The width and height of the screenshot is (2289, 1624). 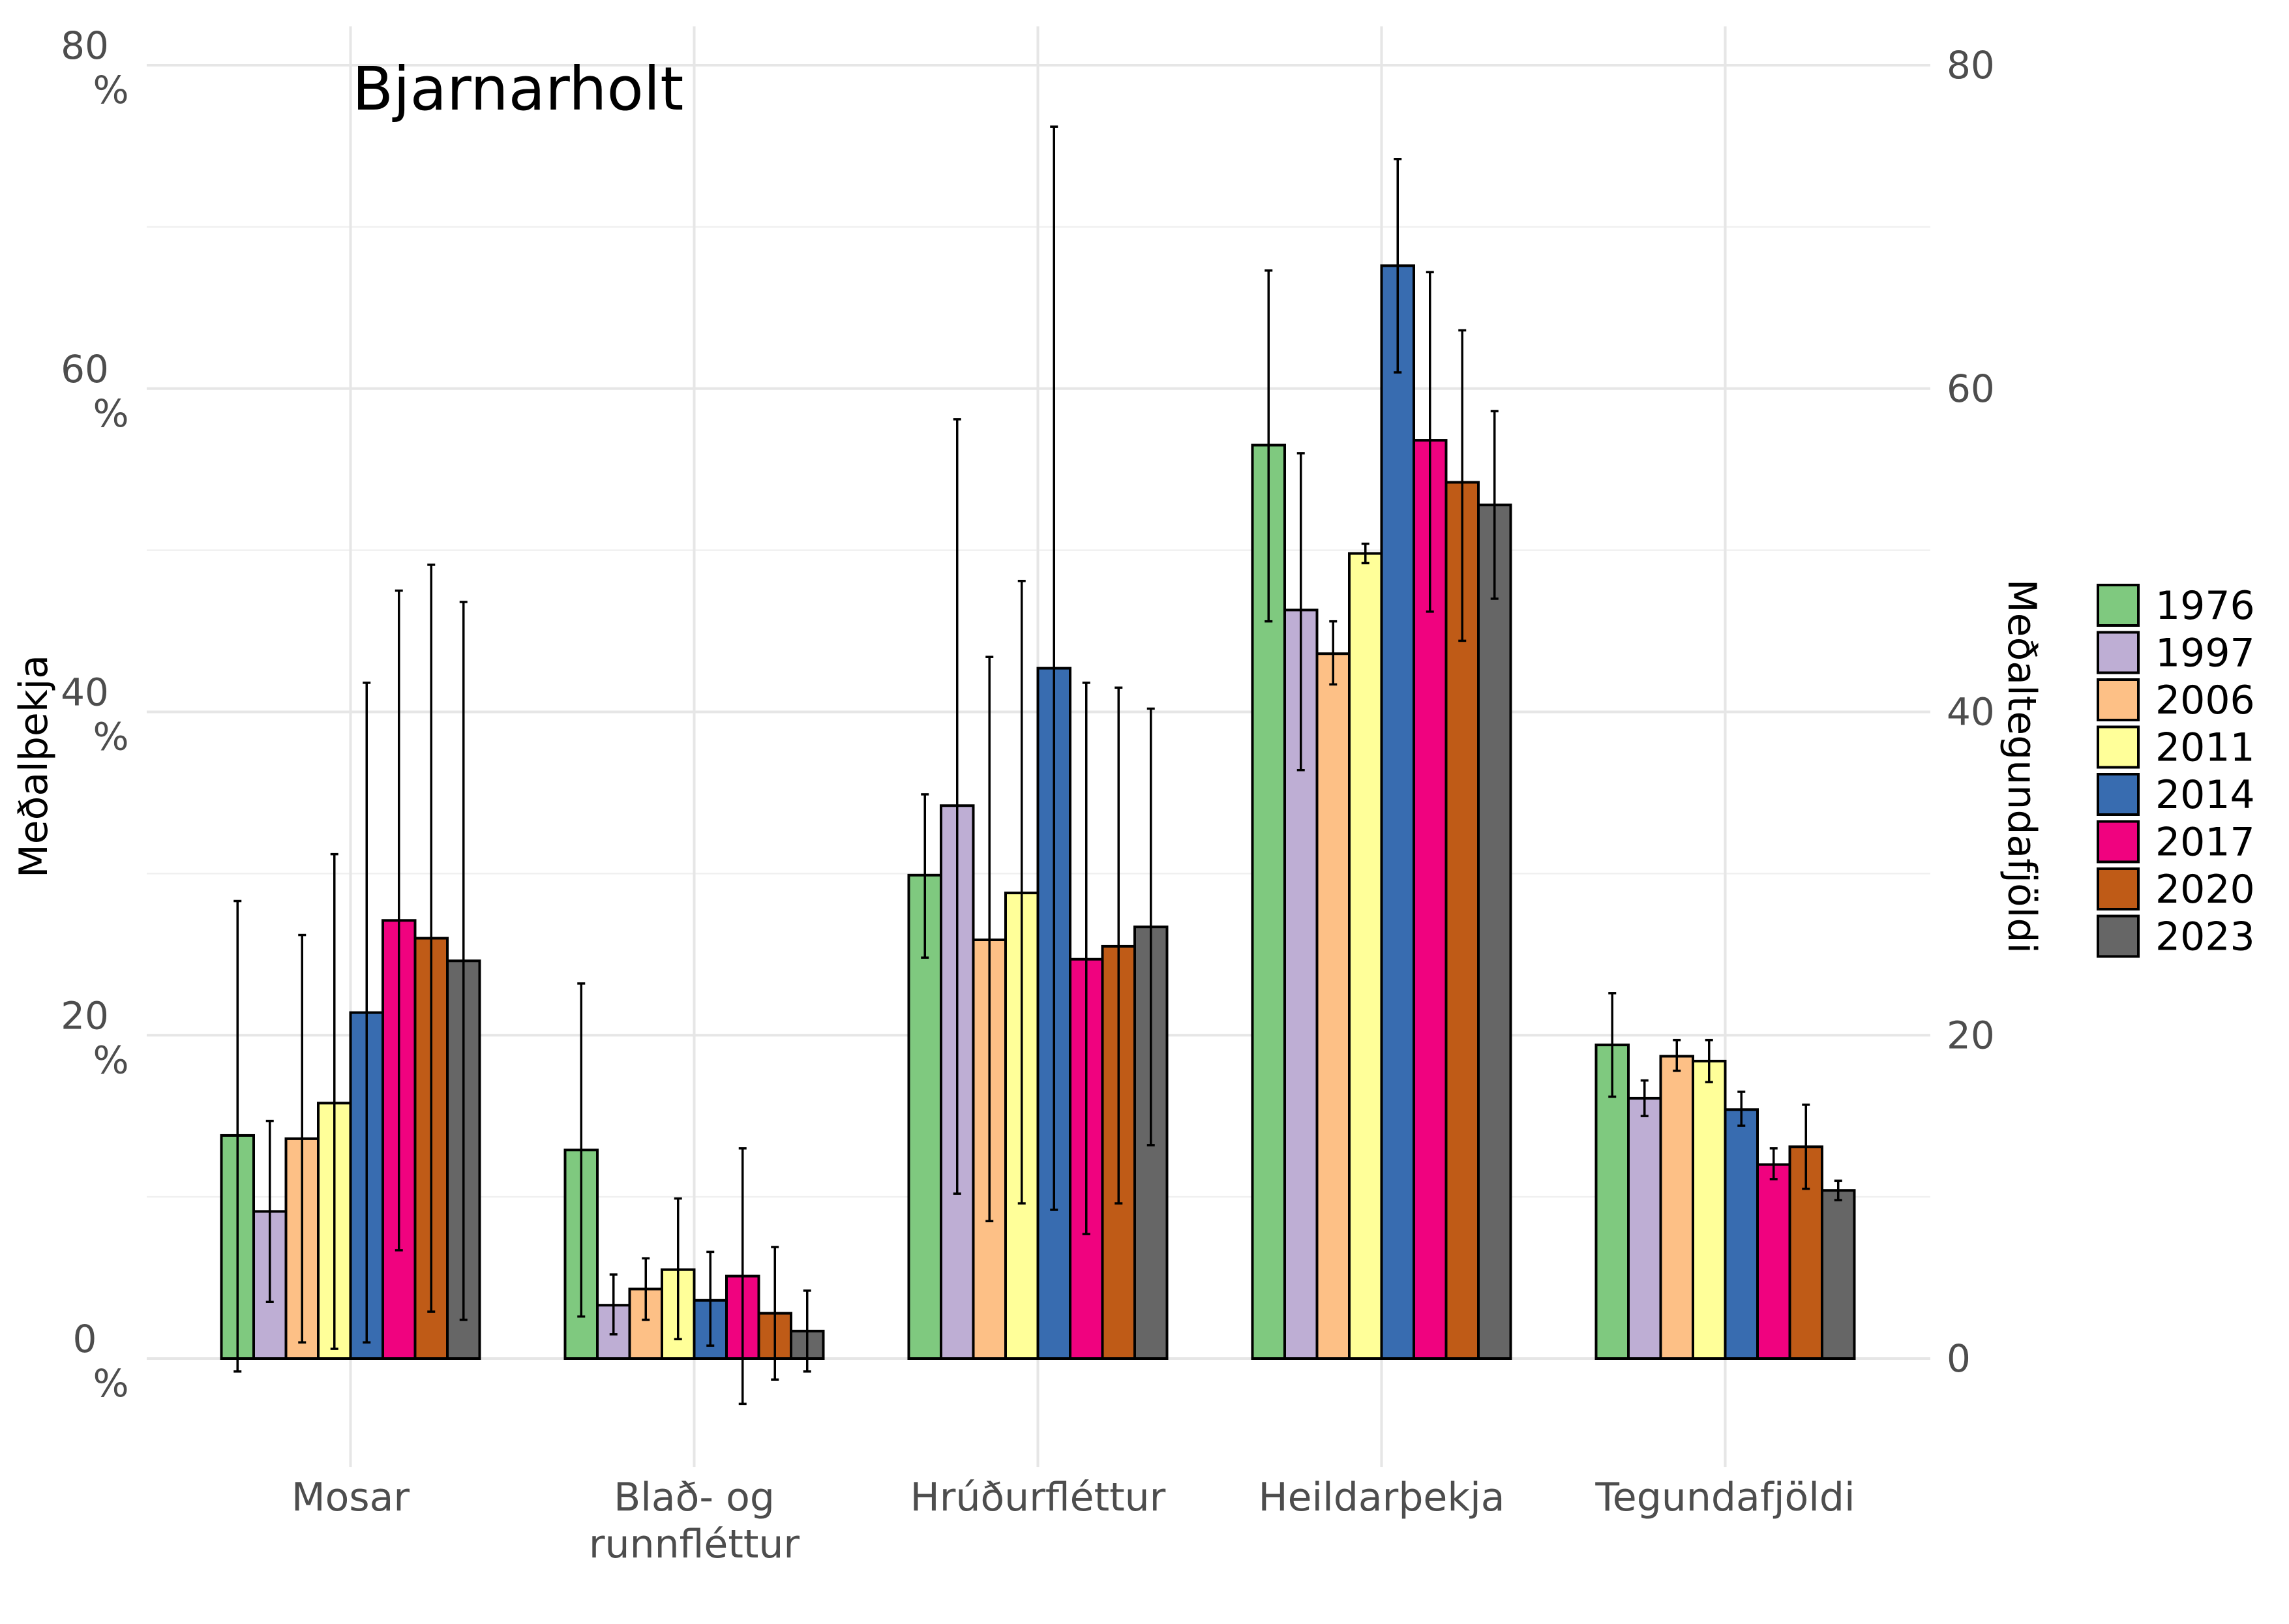 What do you see at coordinates (85, 369) in the screenshot?
I see `y-tick-left: 60` at bounding box center [85, 369].